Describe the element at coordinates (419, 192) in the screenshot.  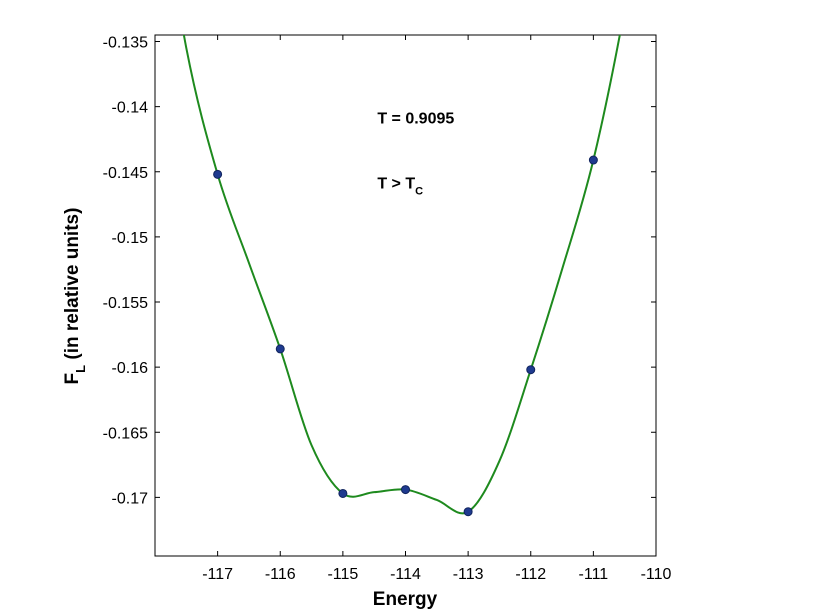
I see `annotation-subscript: C` at that location.